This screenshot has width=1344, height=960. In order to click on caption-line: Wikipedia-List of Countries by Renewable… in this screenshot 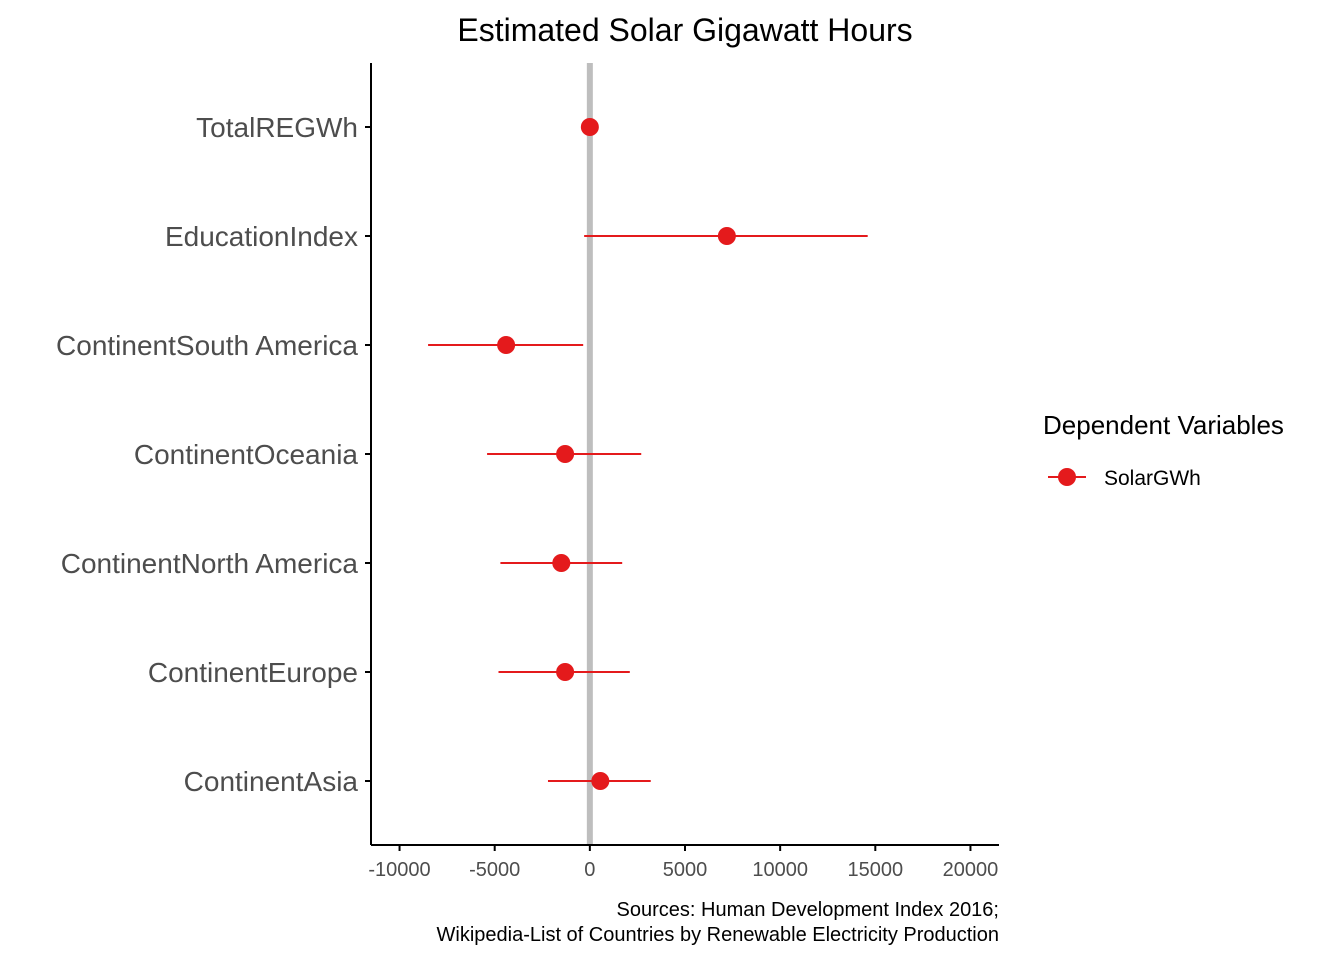, I will do `click(718, 935)`.